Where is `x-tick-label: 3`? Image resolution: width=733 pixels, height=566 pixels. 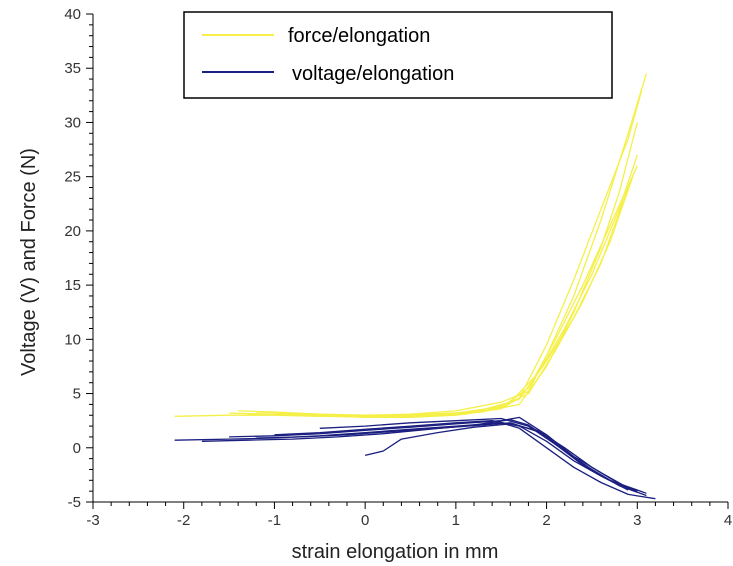 x-tick-label: 3 is located at coordinates (637, 520).